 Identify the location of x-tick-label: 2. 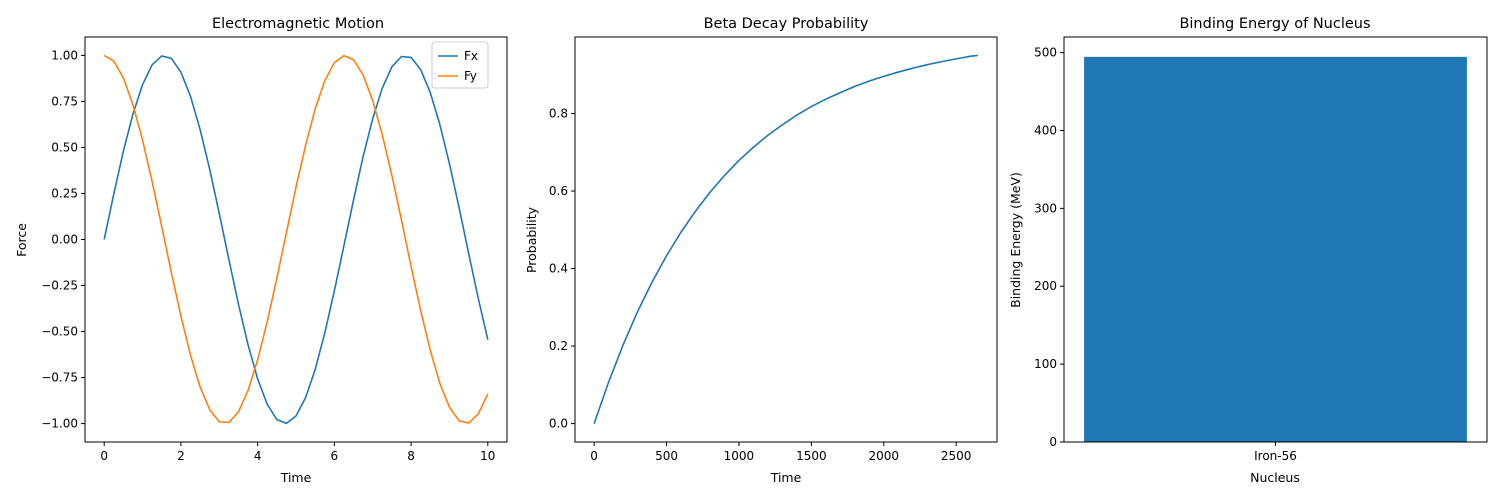
(181, 456).